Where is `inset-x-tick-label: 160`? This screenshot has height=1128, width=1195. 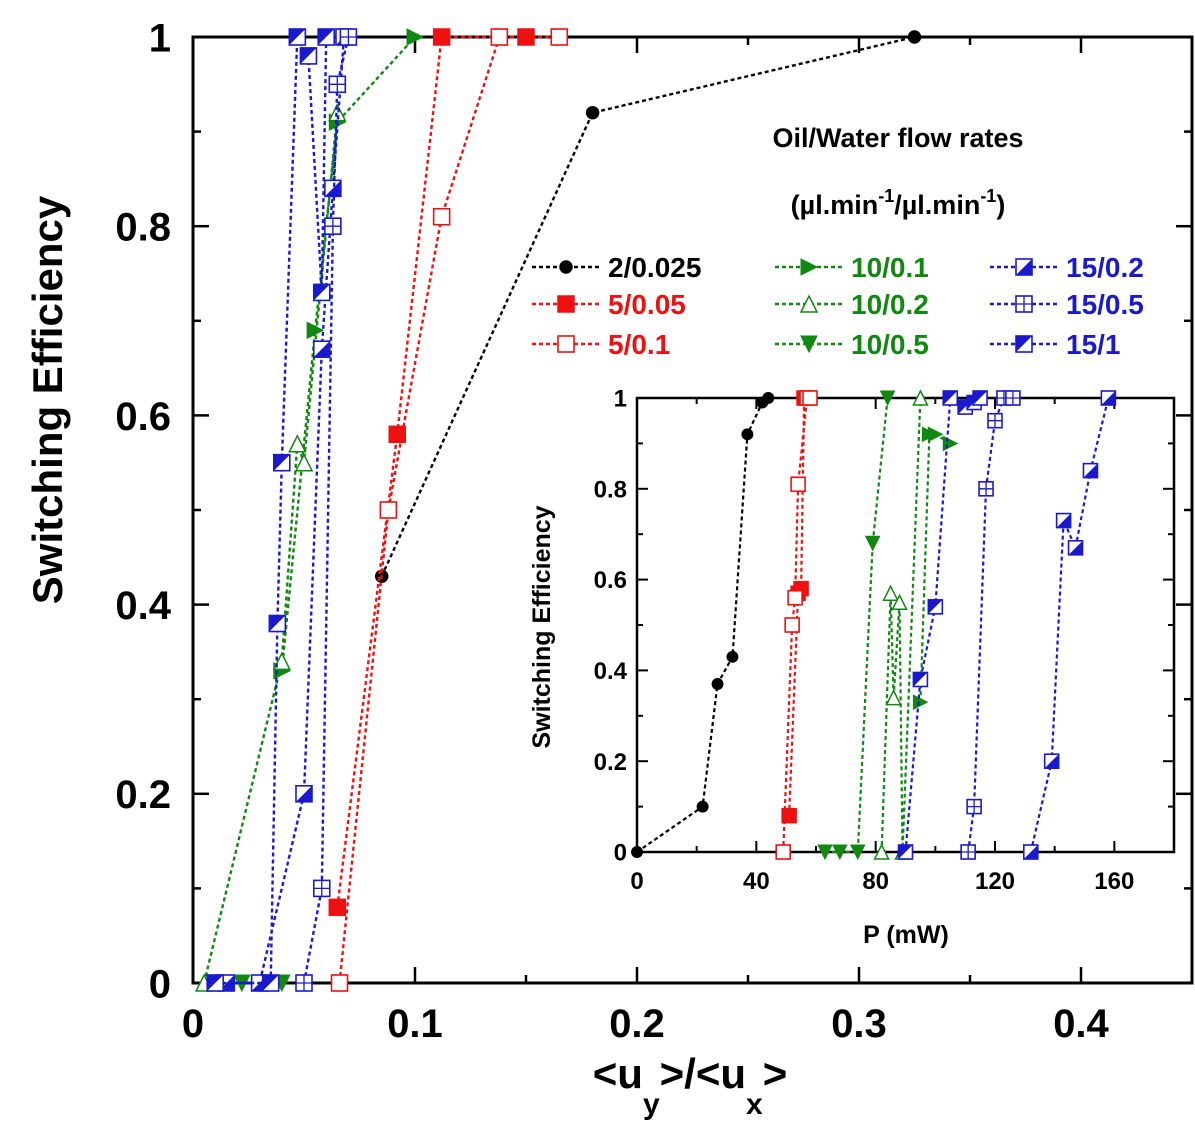 inset-x-tick-label: 160 is located at coordinates (1114, 881).